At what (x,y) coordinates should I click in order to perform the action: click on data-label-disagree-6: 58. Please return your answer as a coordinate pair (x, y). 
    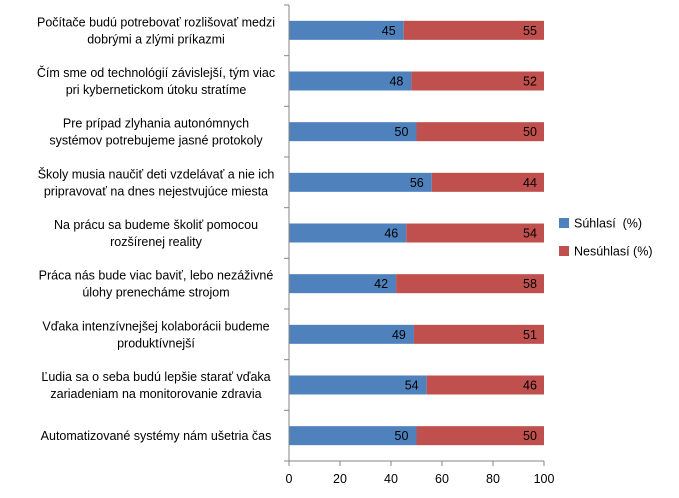
    Looking at the image, I should click on (530, 284).